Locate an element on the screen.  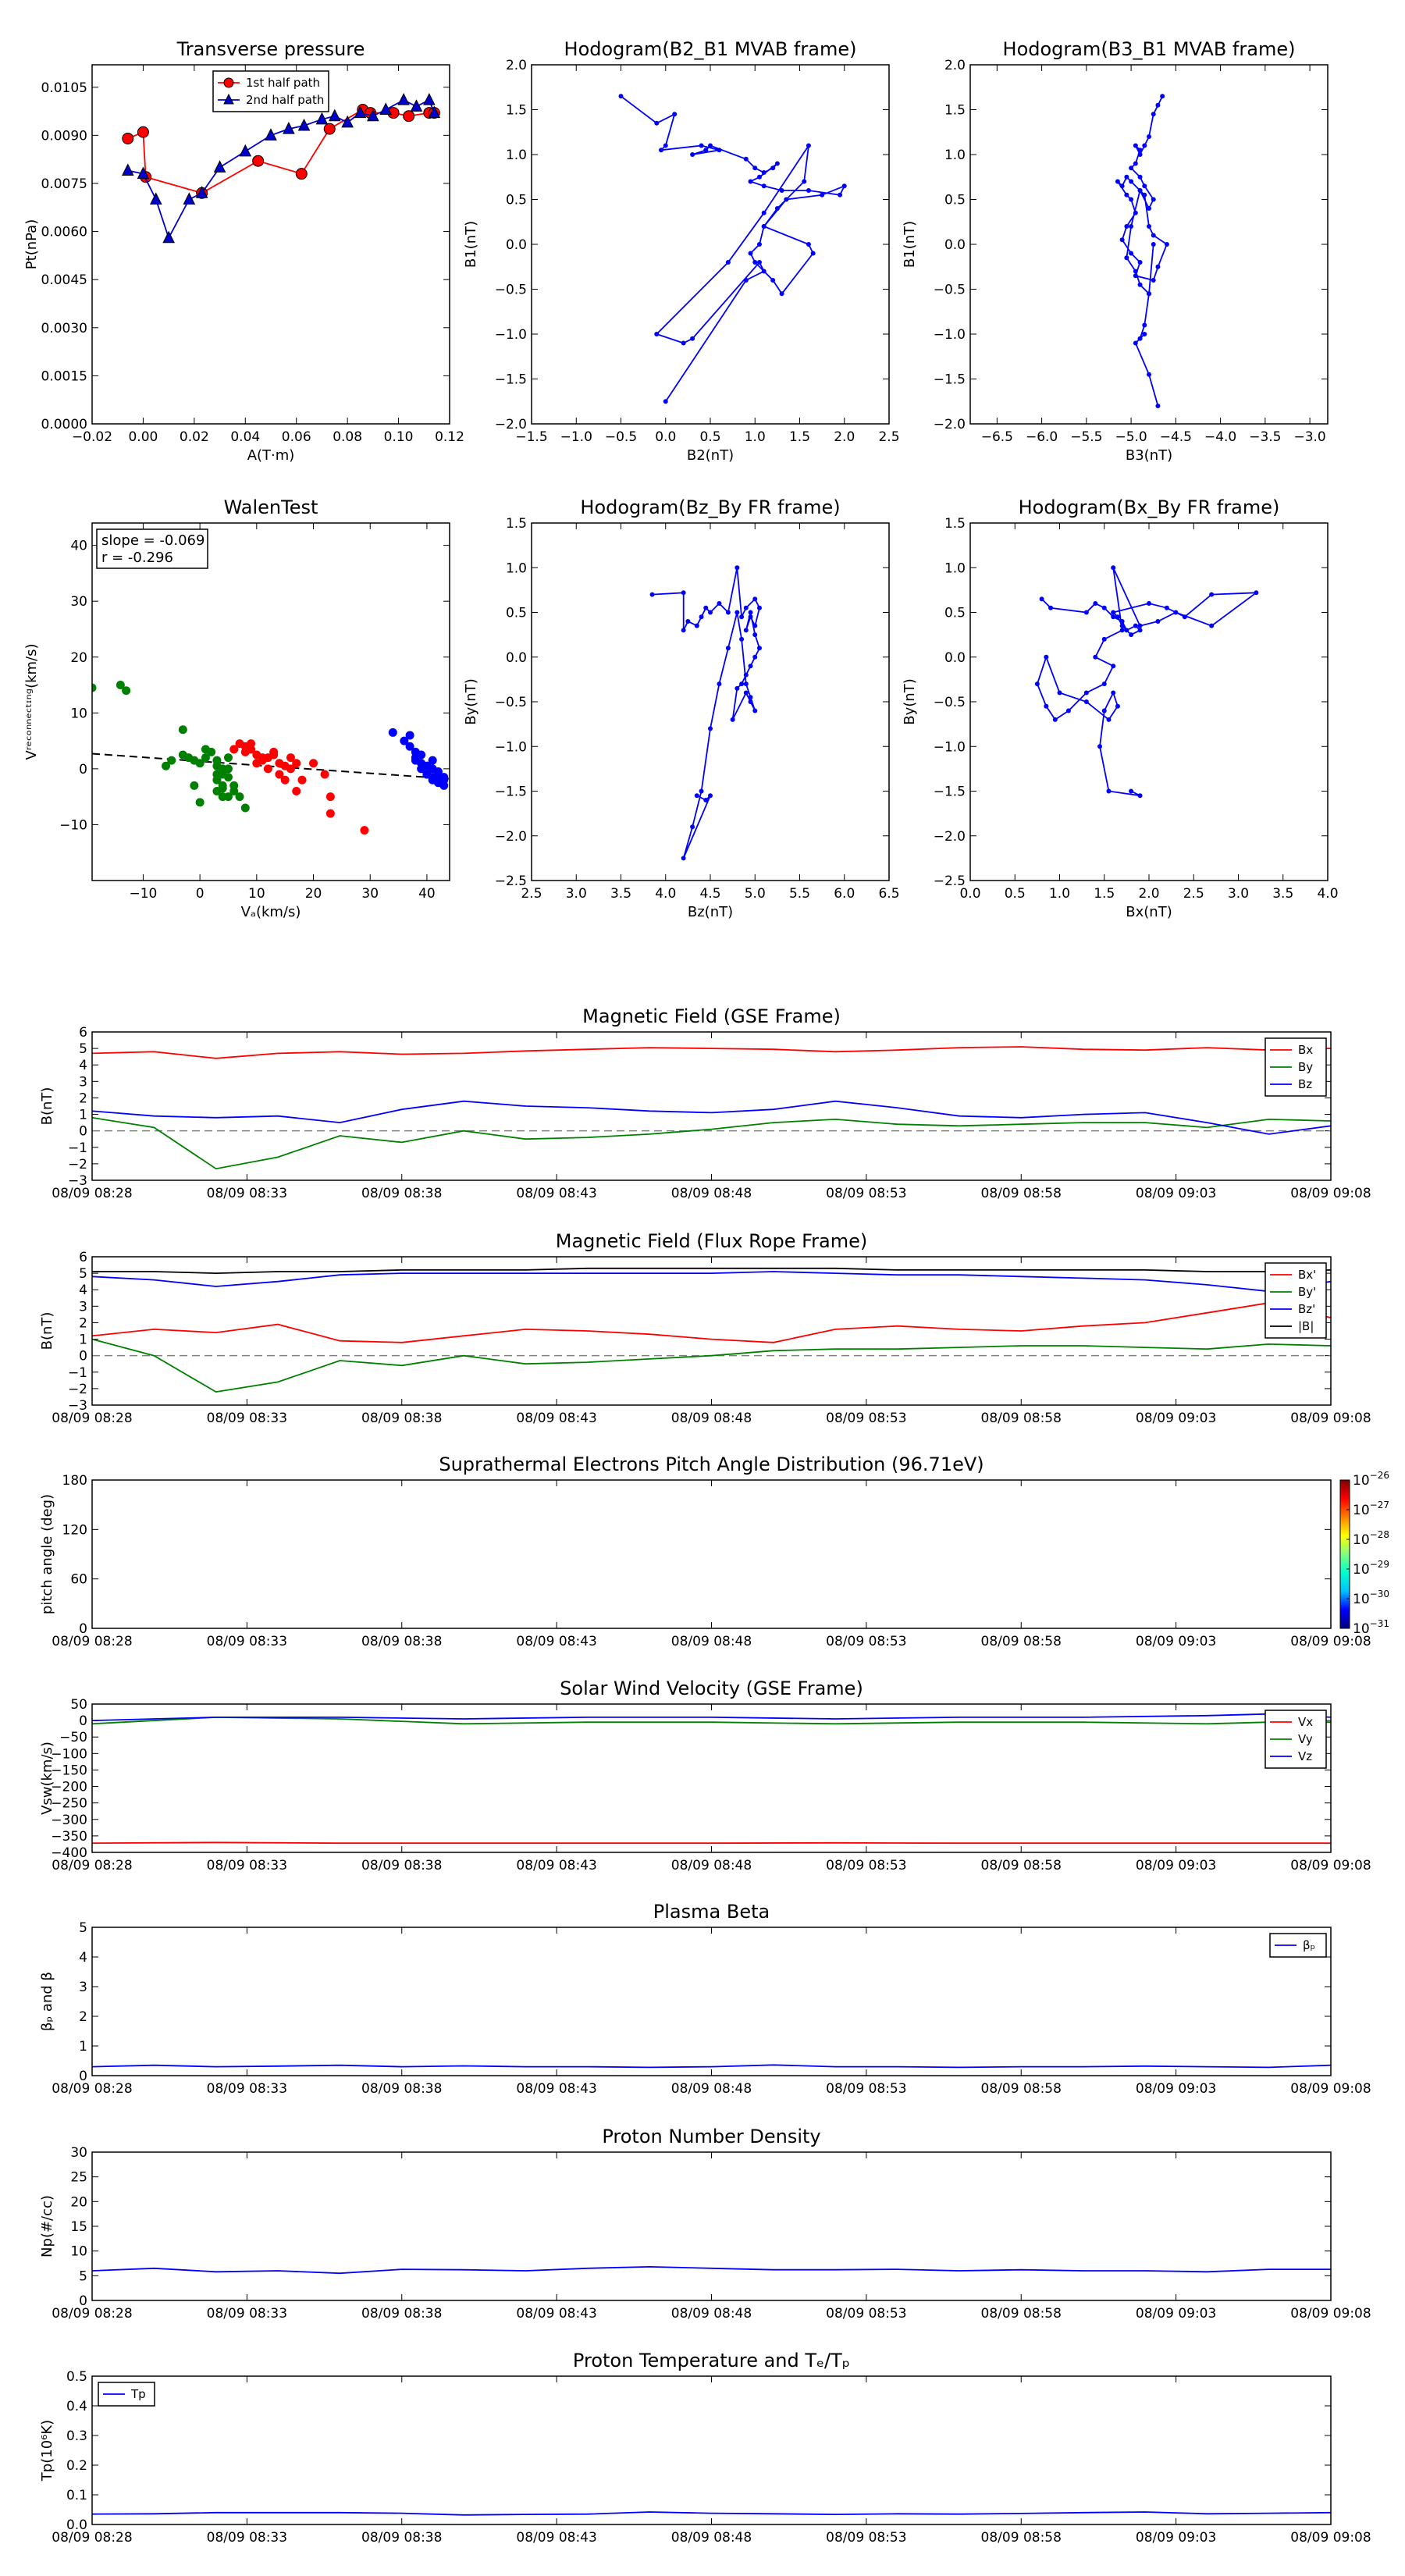
x-tick-label: 08/09 08:33 is located at coordinates (247, 1865).